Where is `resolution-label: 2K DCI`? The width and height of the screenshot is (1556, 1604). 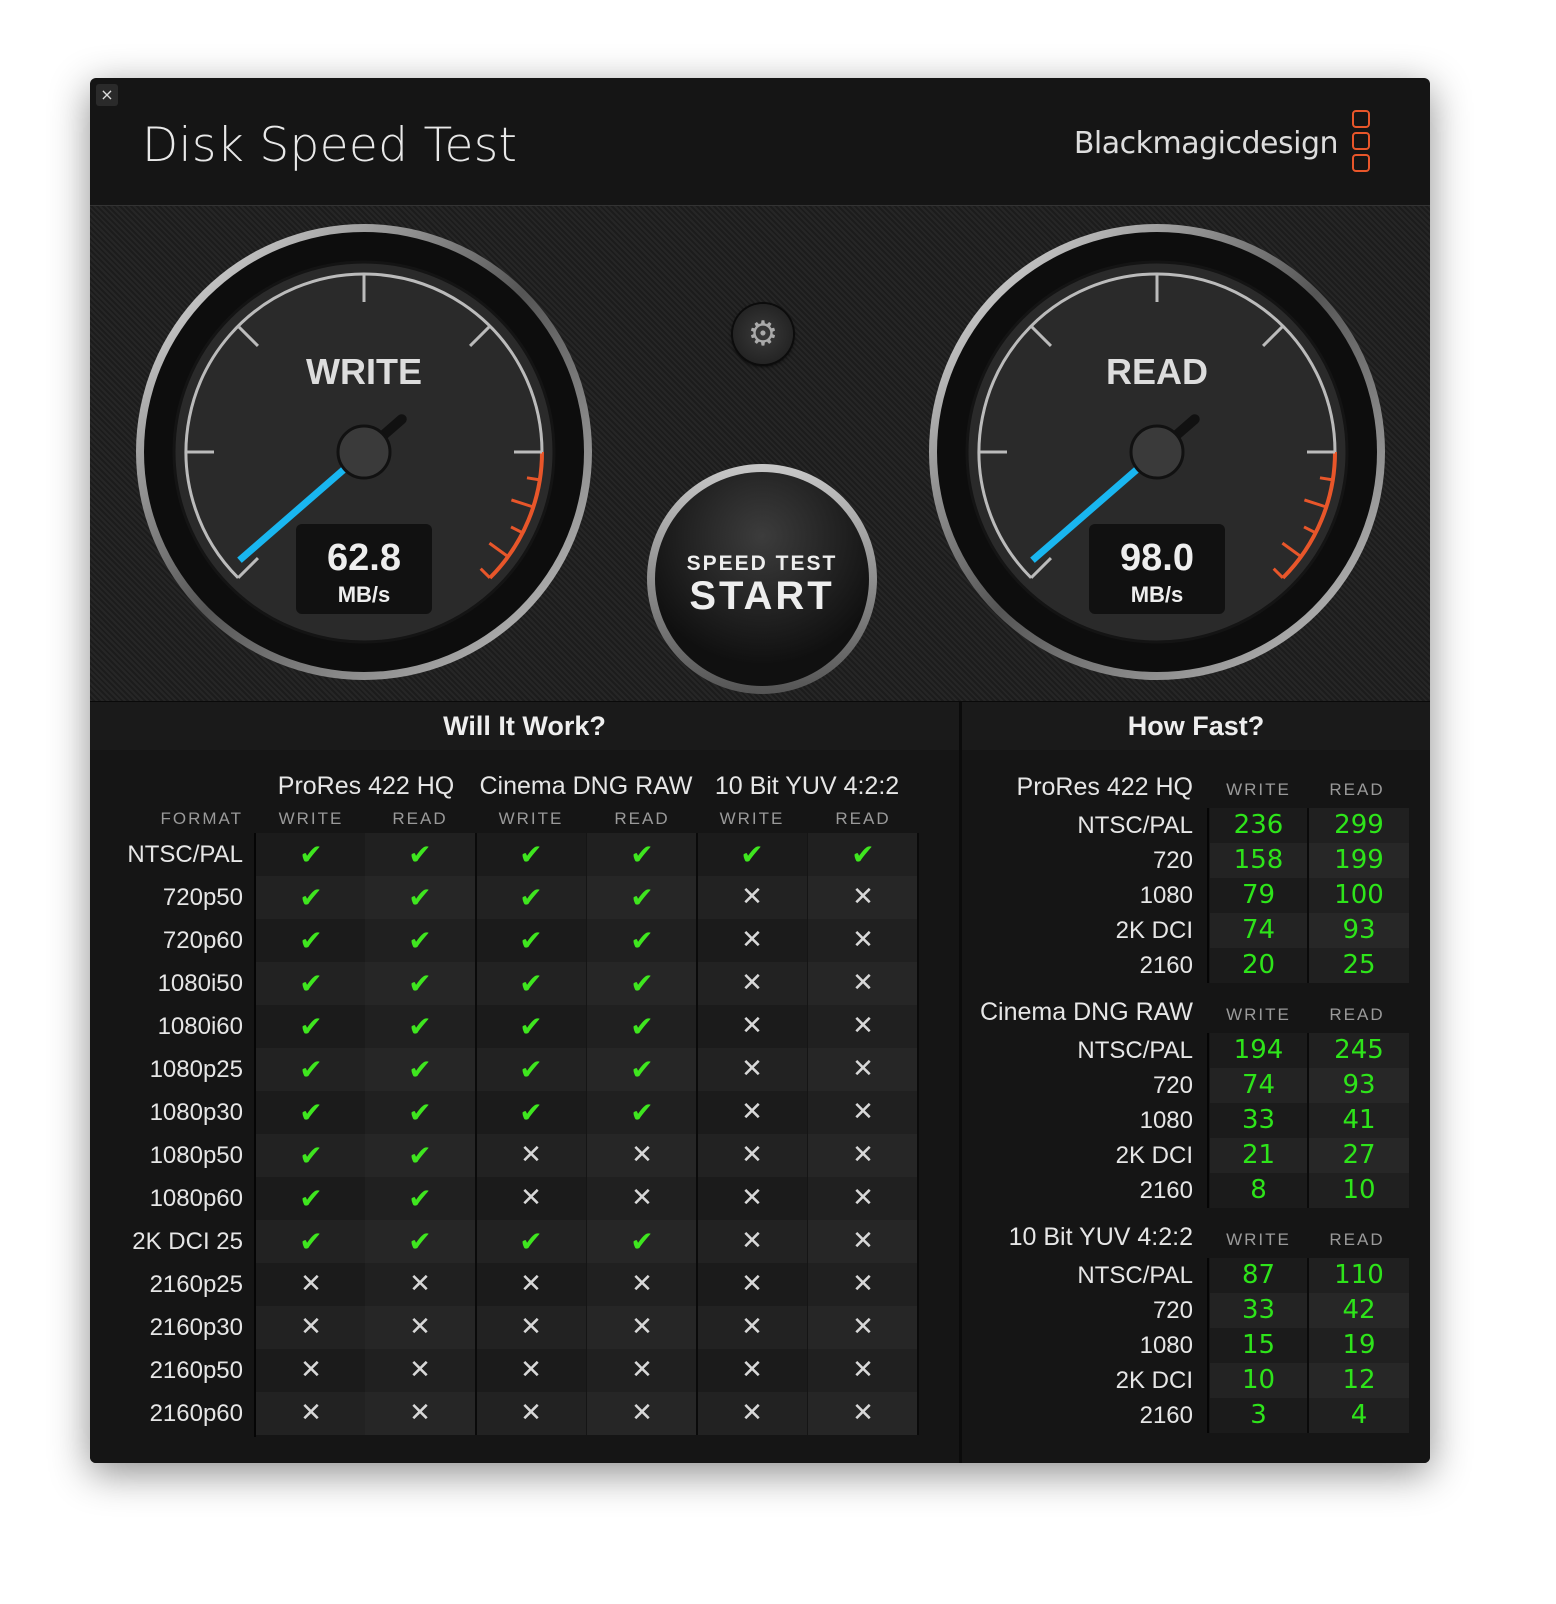 resolution-label: 2K DCI is located at coordinates (1154, 1380).